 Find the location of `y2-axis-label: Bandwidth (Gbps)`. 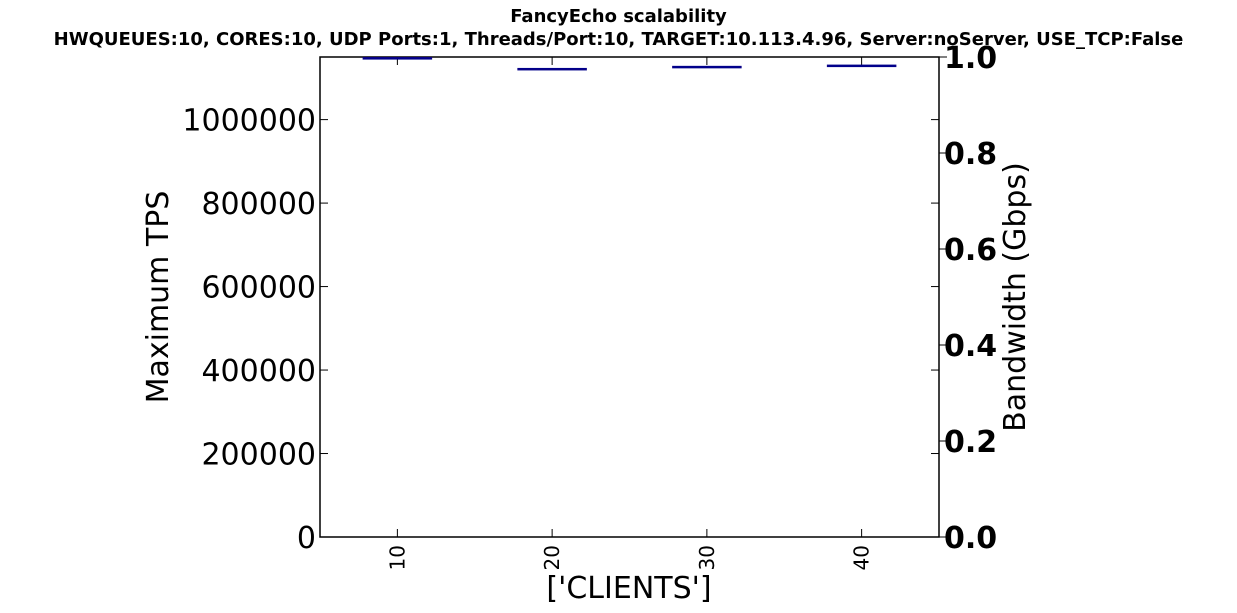

y2-axis-label: Bandwidth (Gbps) is located at coordinates (1015, 297).